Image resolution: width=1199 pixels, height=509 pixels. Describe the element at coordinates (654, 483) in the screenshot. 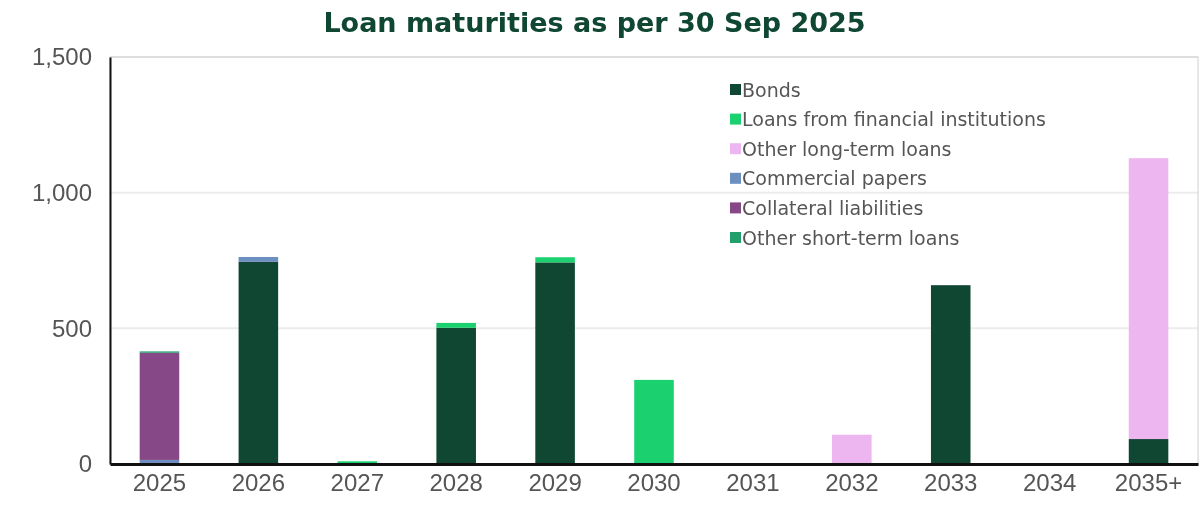

I see `x-tick-label: 2030` at that location.